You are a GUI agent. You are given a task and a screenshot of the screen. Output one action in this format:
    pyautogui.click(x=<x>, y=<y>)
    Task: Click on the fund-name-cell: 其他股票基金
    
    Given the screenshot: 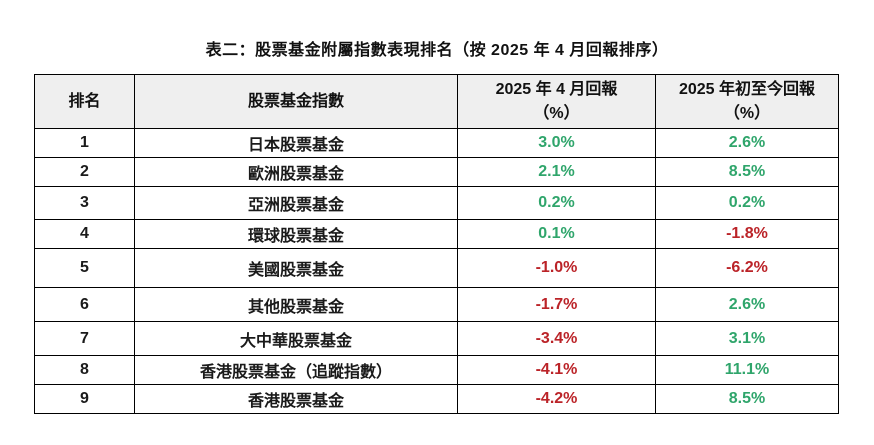 What is the action you would take?
    pyautogui.click(x=296, y=304)
    